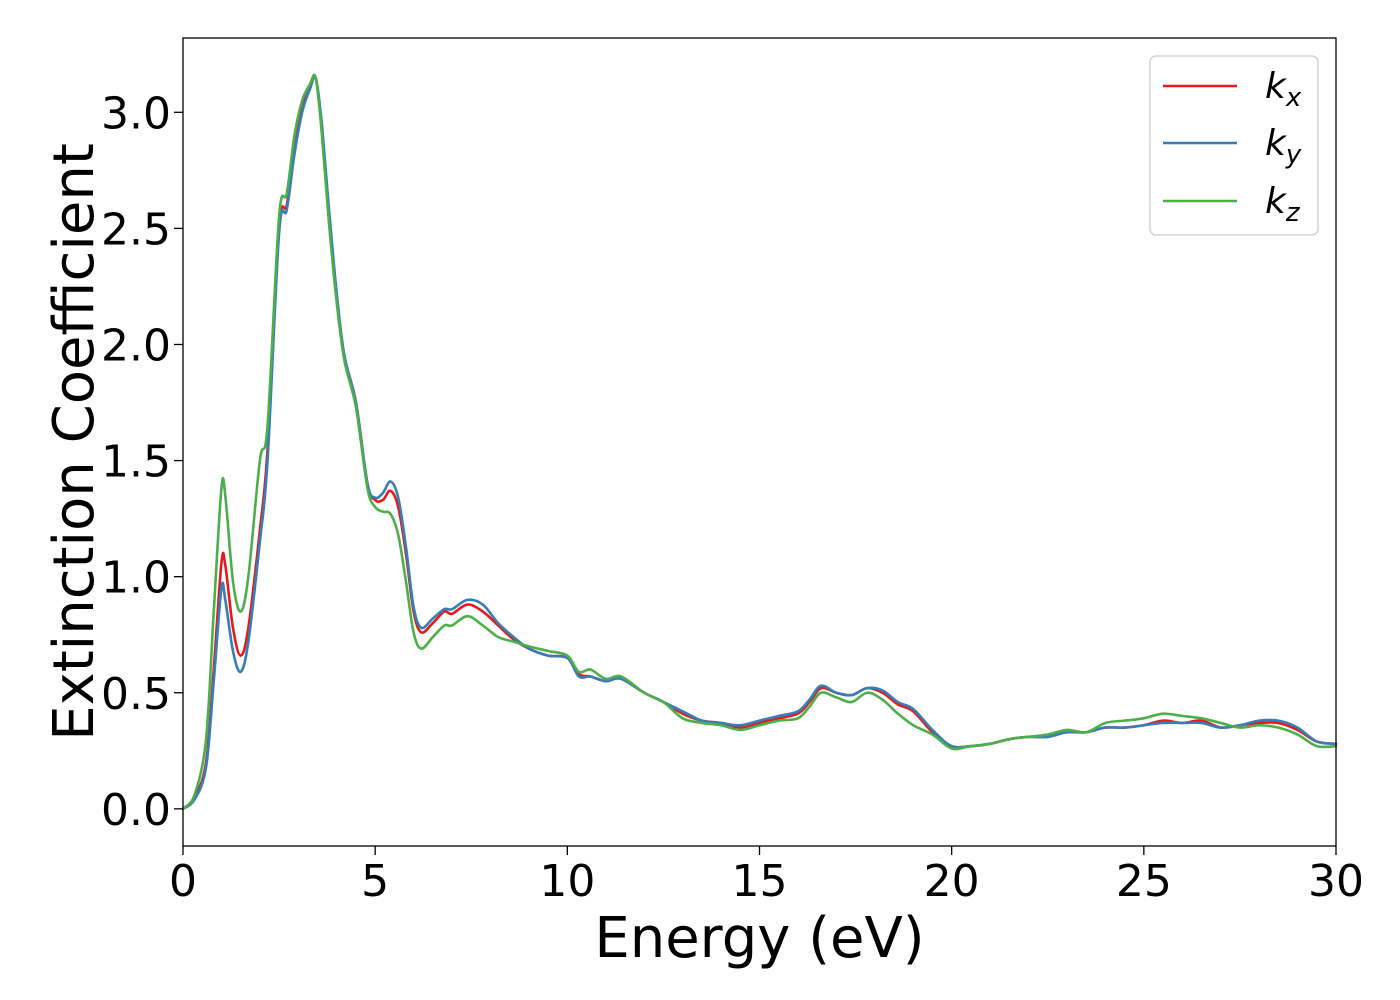  What do you see at coordinates (1293, 155) in the screenshot?
I see `legend-label-subscript: y` at bounding box center [1293, 155].